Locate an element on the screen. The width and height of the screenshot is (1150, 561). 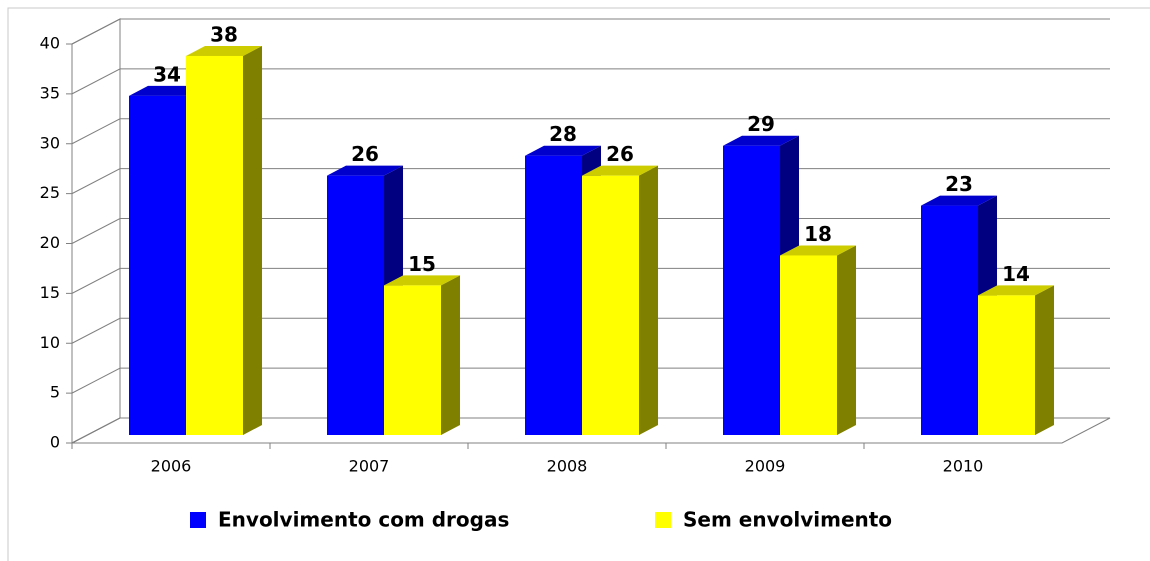
value-label: 18 is located at coordinates (818, 234).